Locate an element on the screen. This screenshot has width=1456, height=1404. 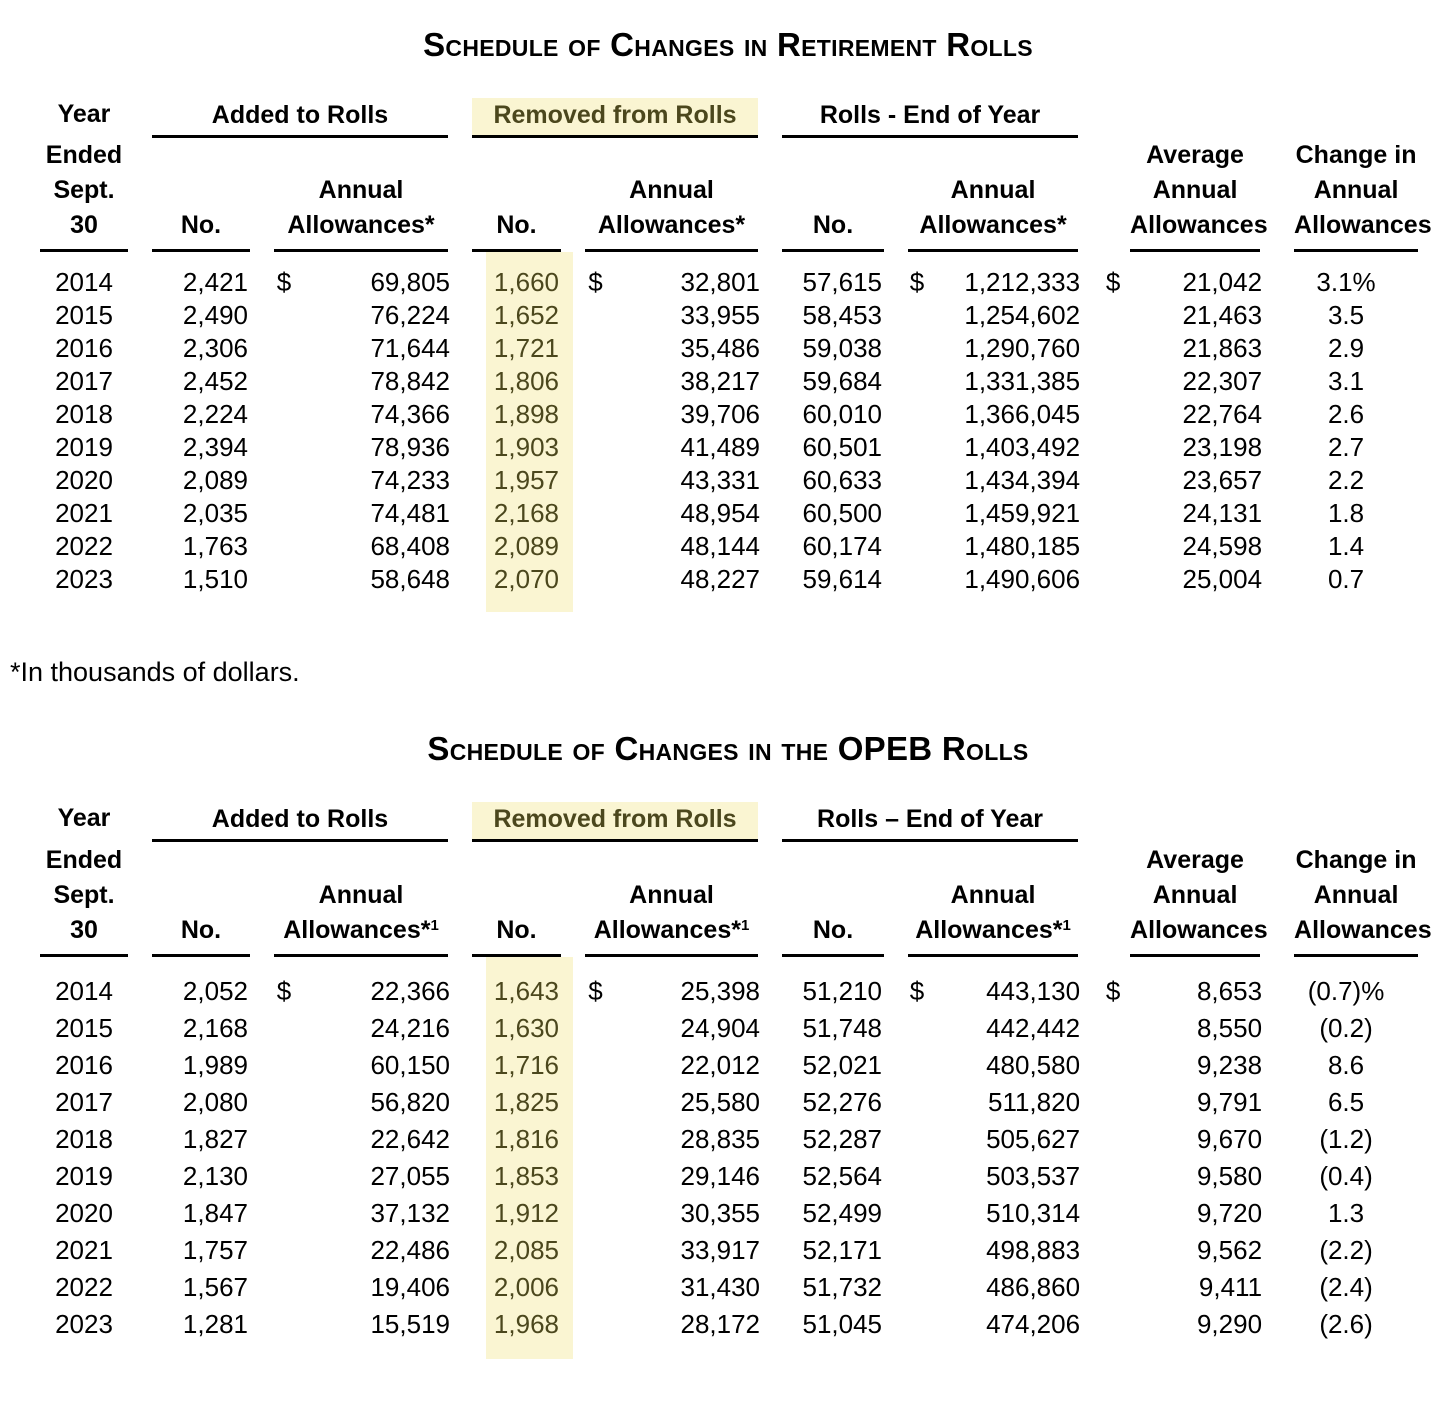
year-header: Year is located at coordinates (84, 818).